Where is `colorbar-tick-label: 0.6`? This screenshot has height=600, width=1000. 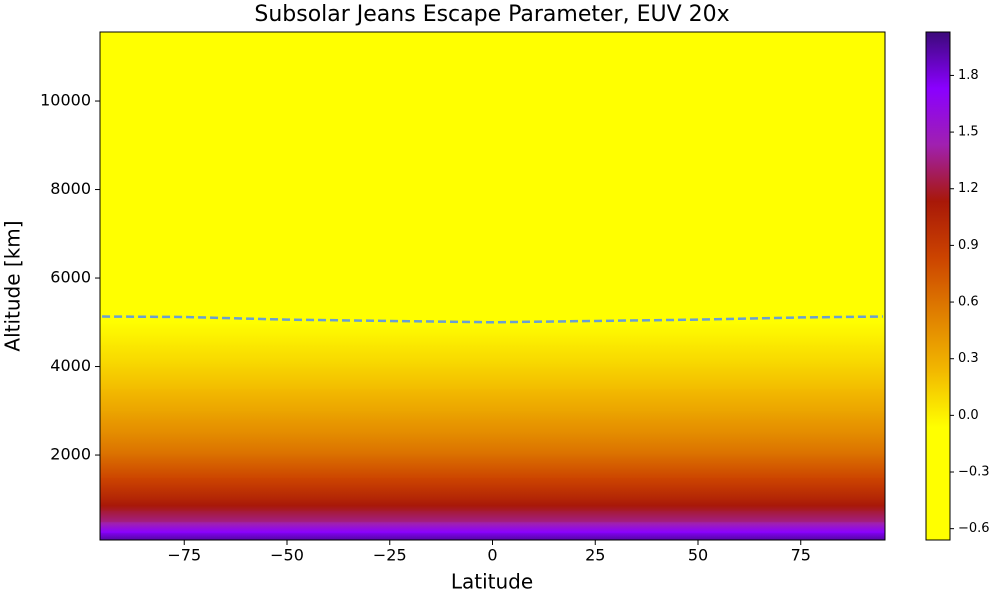
colorbar-tick-label: 0.6 is located at coordinates (968, 302).